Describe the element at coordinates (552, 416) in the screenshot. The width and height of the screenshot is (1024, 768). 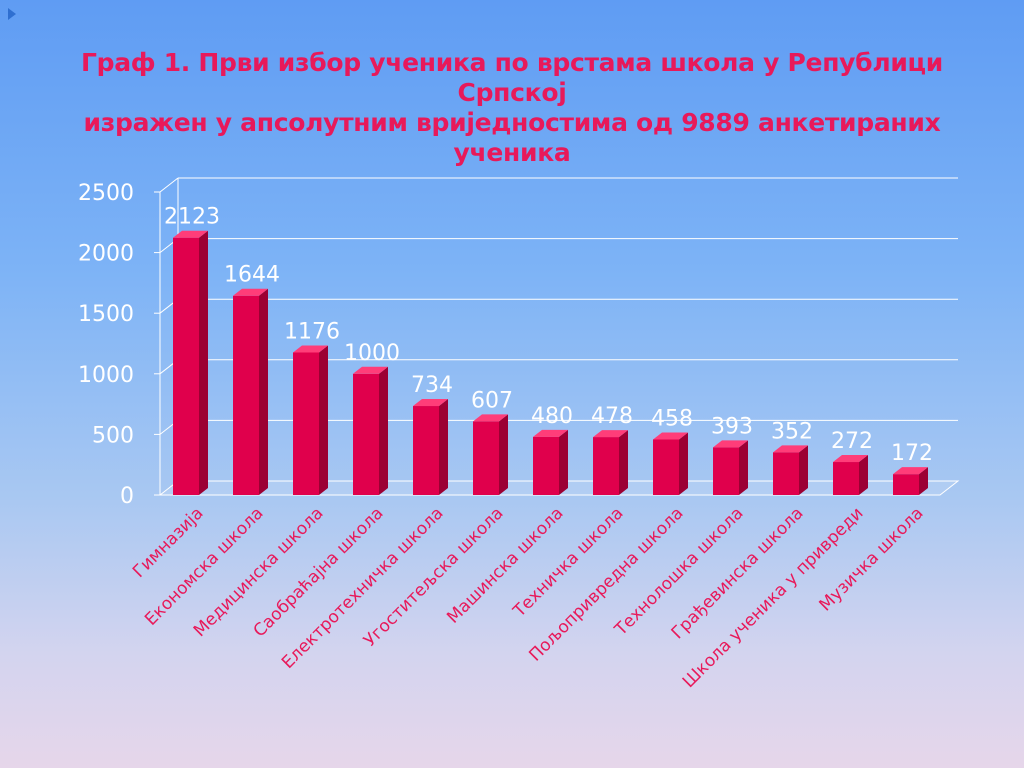
I see `data-label: 480` at that location.